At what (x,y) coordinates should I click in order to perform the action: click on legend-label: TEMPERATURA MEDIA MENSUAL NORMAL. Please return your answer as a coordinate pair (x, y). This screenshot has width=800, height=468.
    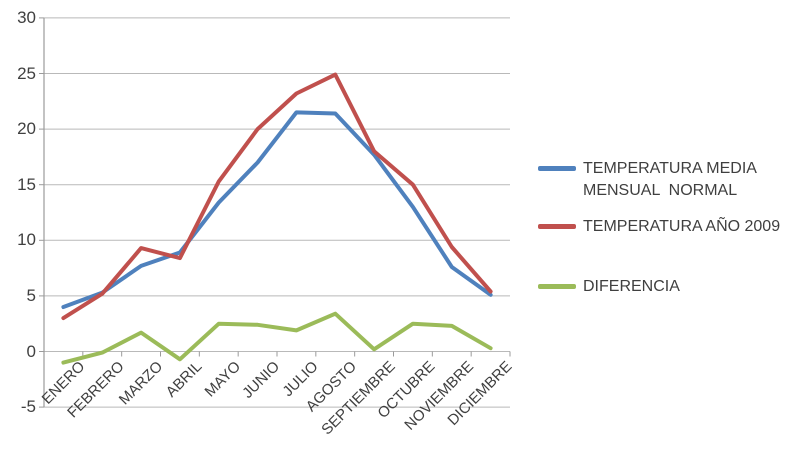
    Looking at the image, I should click on (672, 179).